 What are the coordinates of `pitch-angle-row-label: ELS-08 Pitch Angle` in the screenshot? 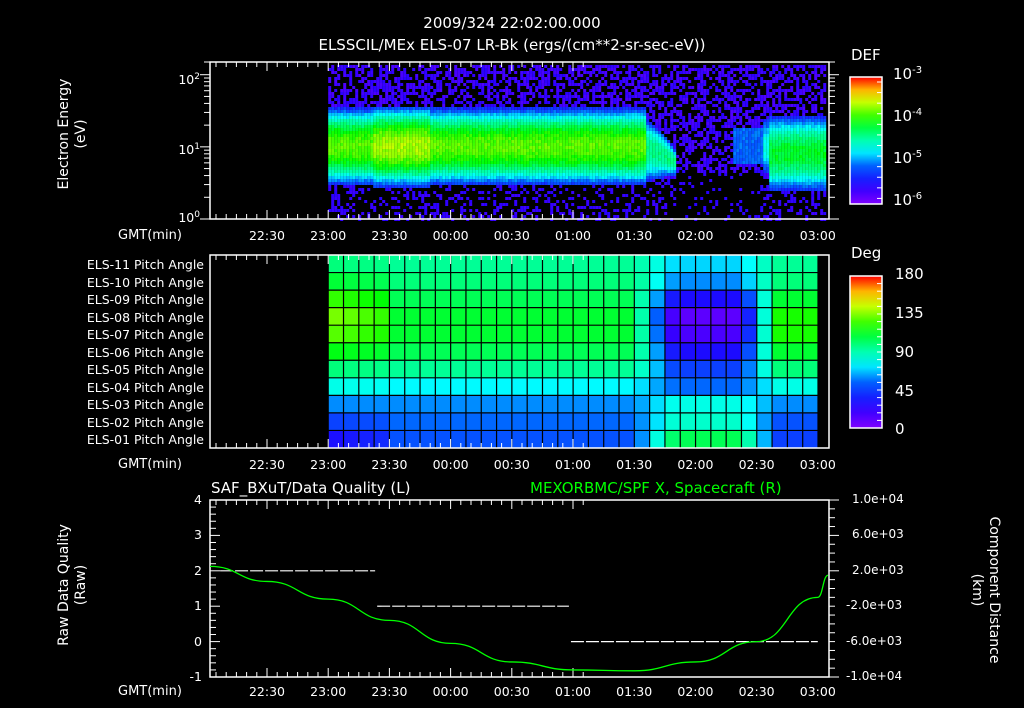 It's located at (145, 317).